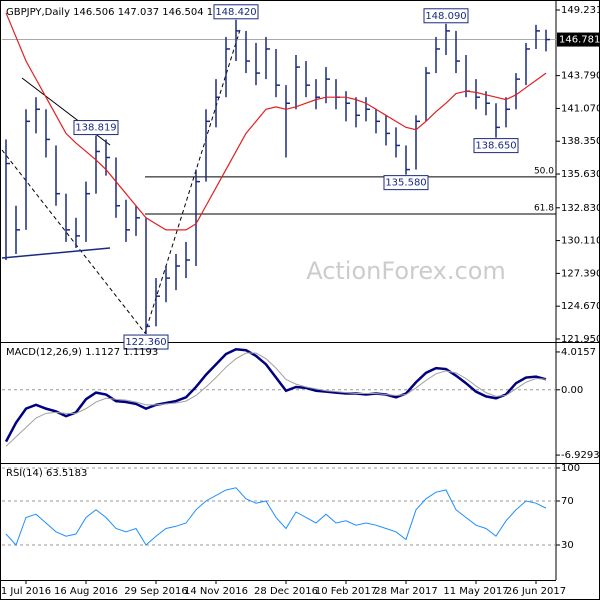  Describe the element at coordinates (580, 455) in the screenshot. I see `y-tick-label: -6.9293` at that location.